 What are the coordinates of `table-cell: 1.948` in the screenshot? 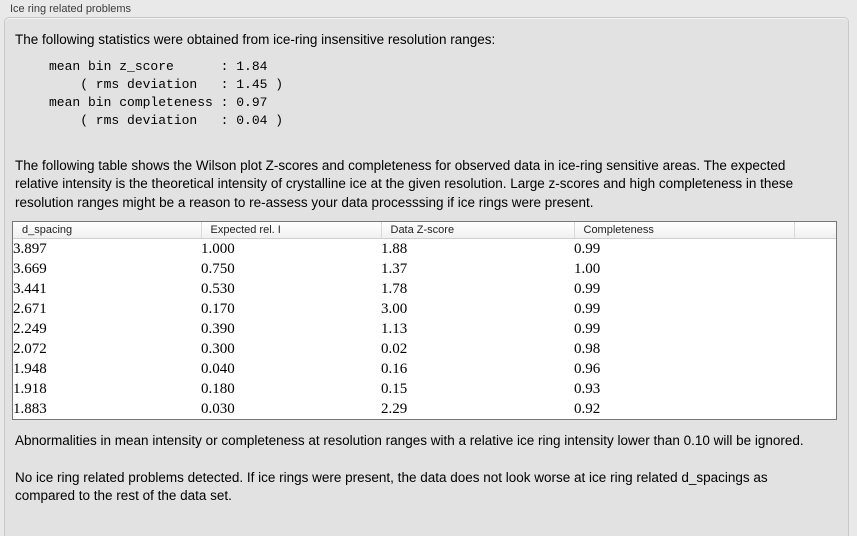 It's located at (30, 368).